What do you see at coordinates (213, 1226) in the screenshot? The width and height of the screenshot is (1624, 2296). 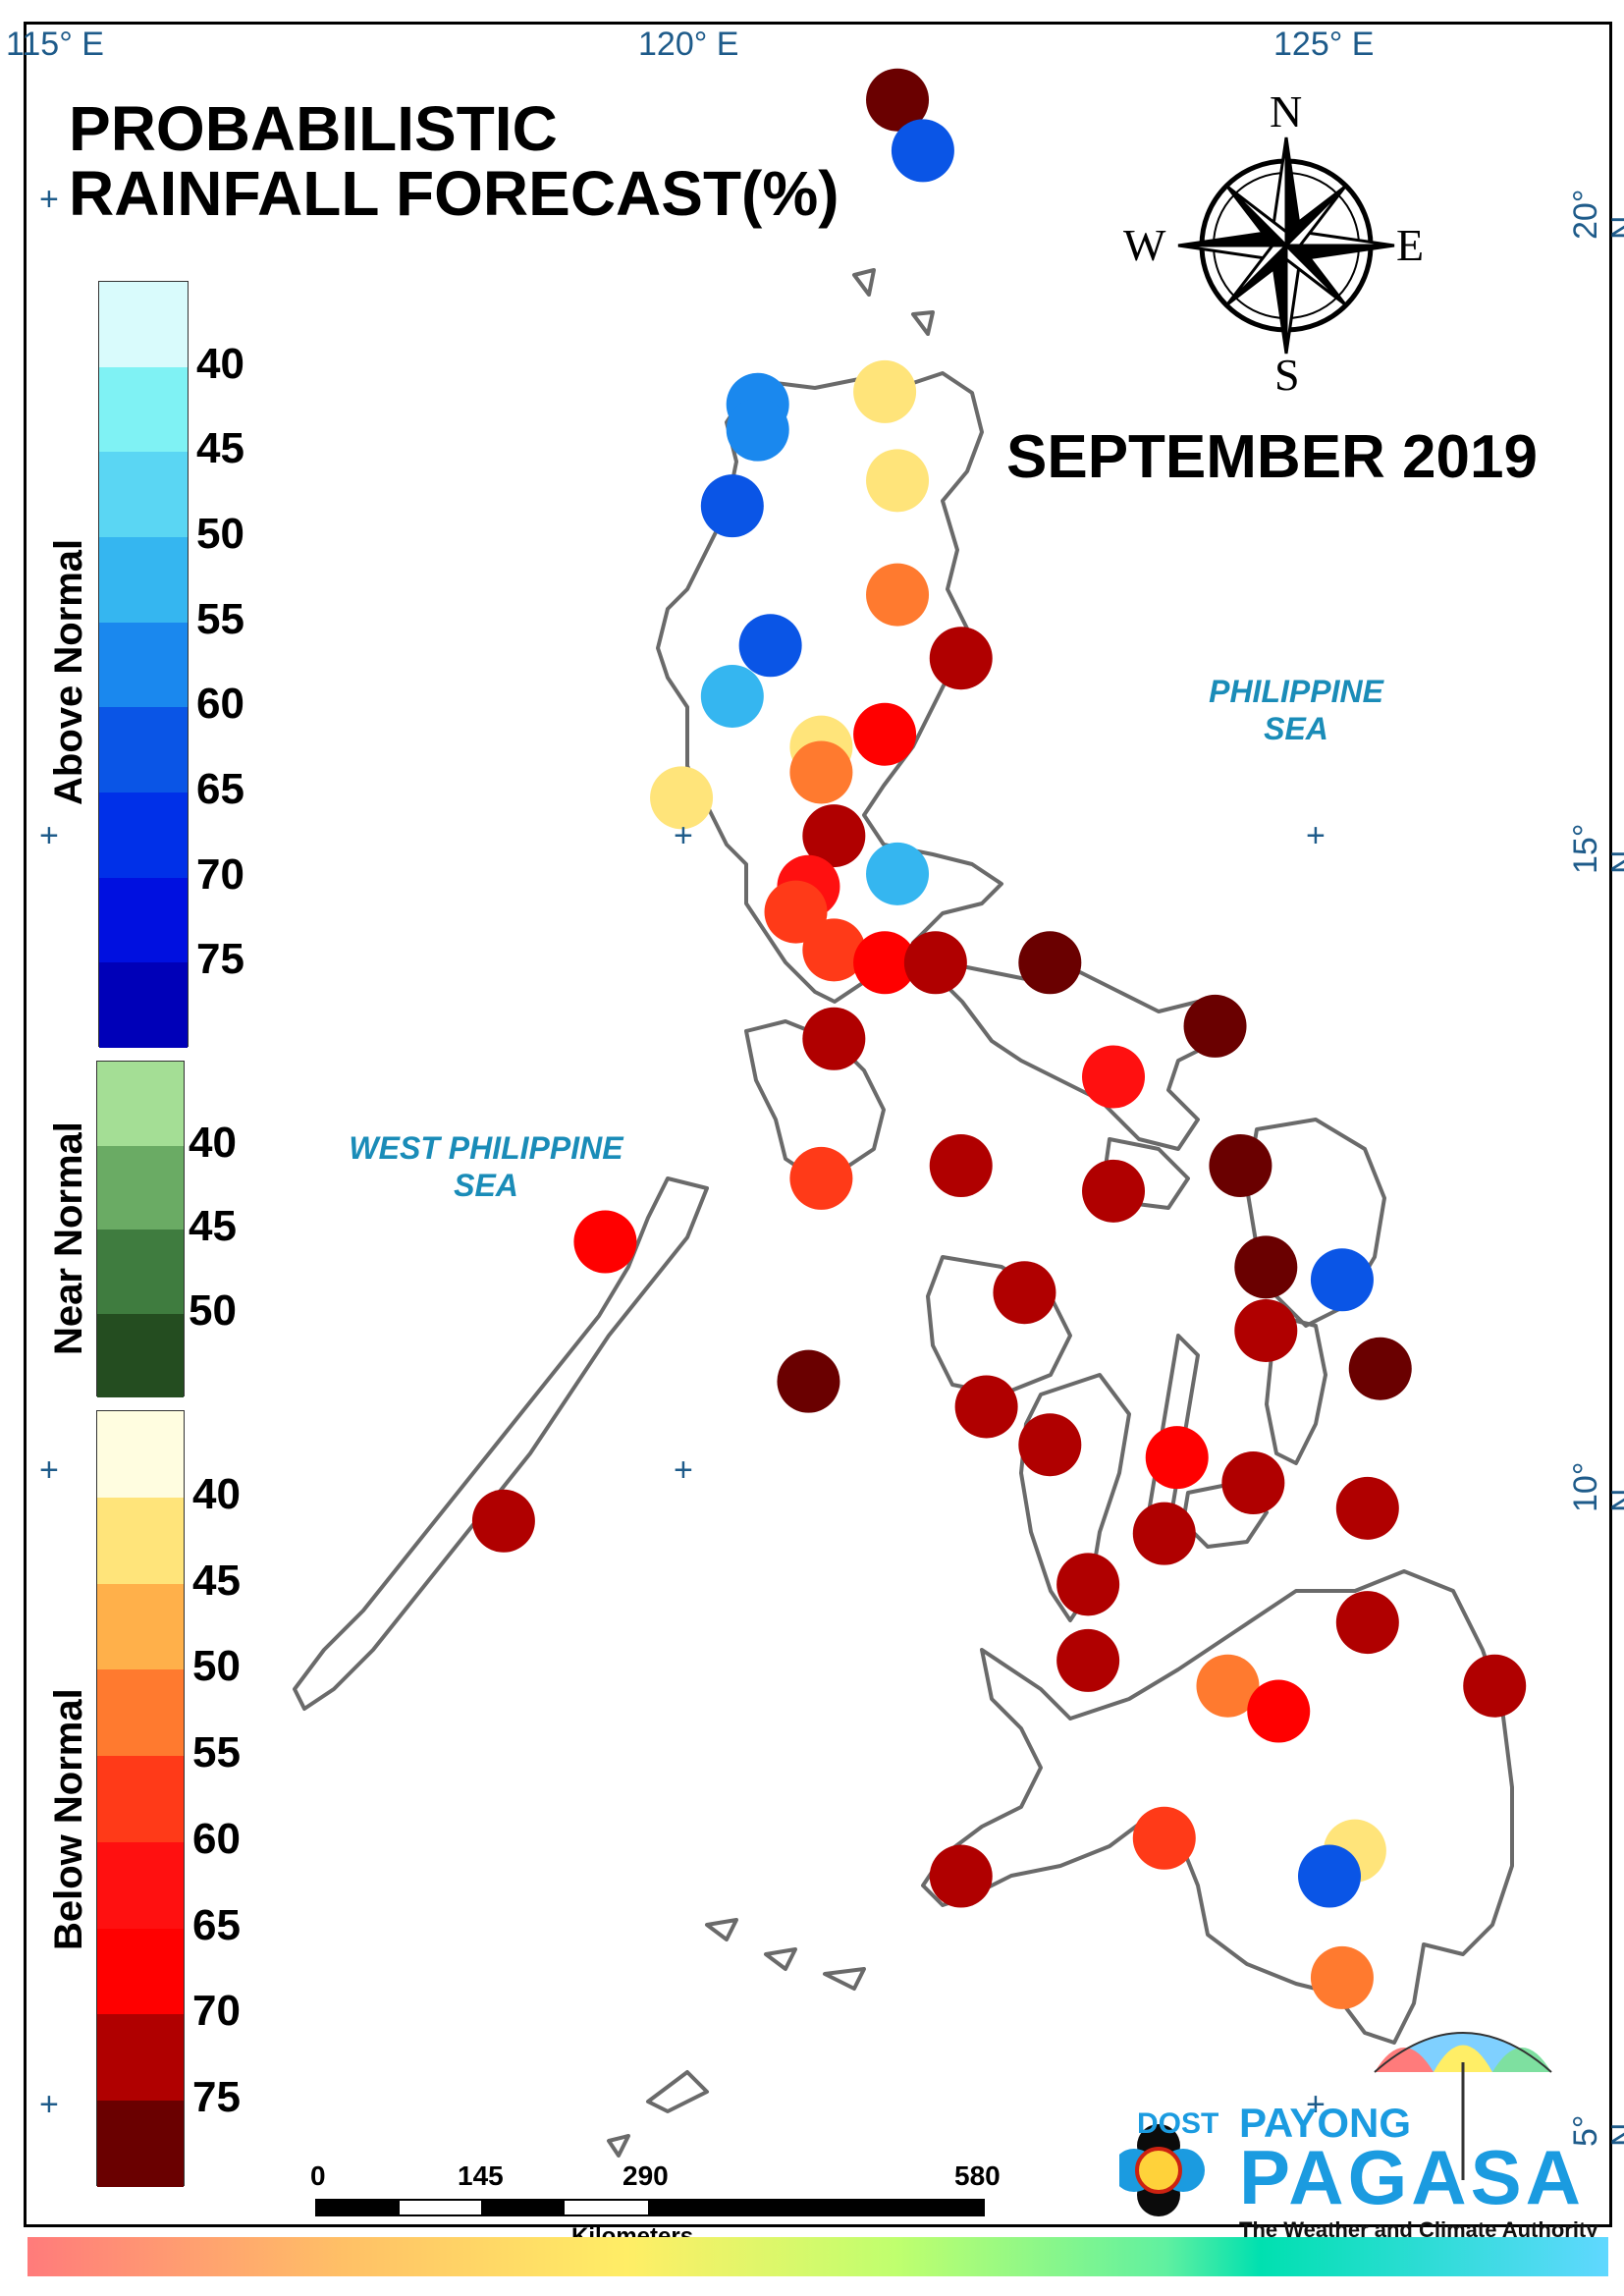 I see `legend-near-tick: 45` at bounding box center [213, 1226].